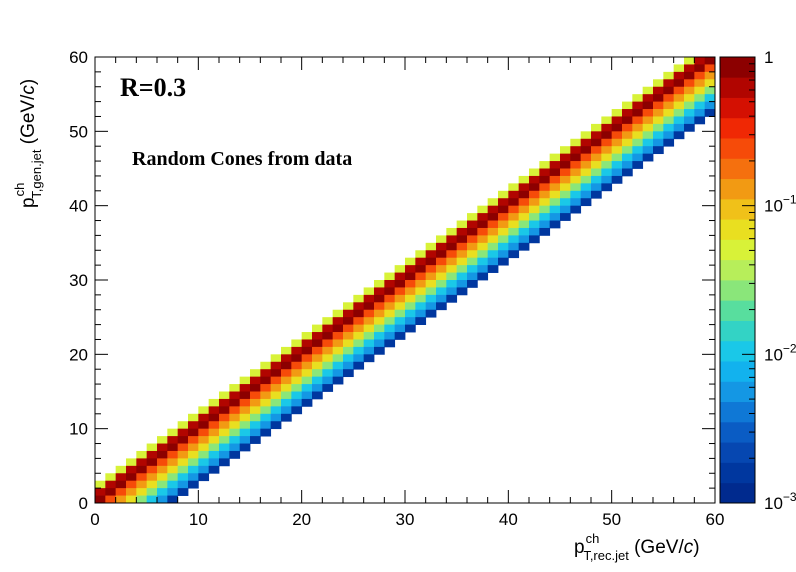 The image size is (796, 572). I want to click on palette-outline, so click(737, 280).